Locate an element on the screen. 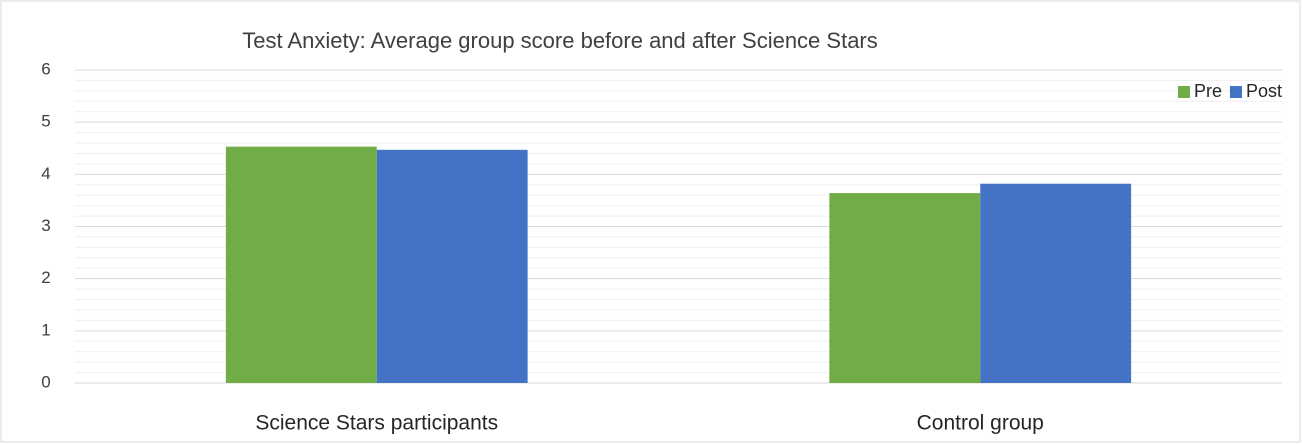 This screenshot has width=1302, height=444. y-tick-label: 5 is located at coordinates (45, 121).